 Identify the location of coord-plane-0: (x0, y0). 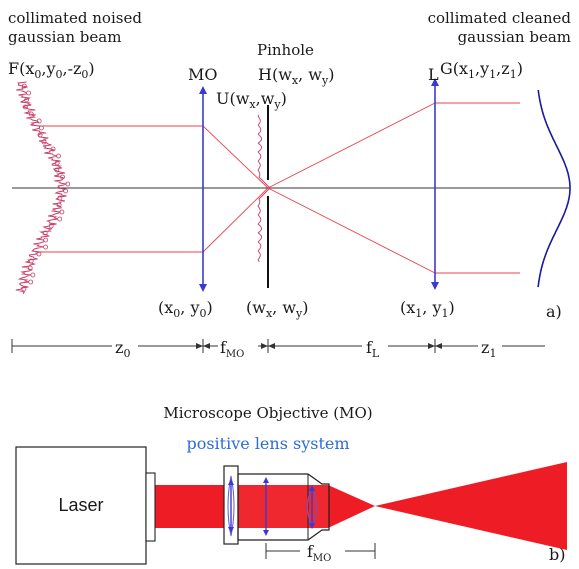
(185, 309).